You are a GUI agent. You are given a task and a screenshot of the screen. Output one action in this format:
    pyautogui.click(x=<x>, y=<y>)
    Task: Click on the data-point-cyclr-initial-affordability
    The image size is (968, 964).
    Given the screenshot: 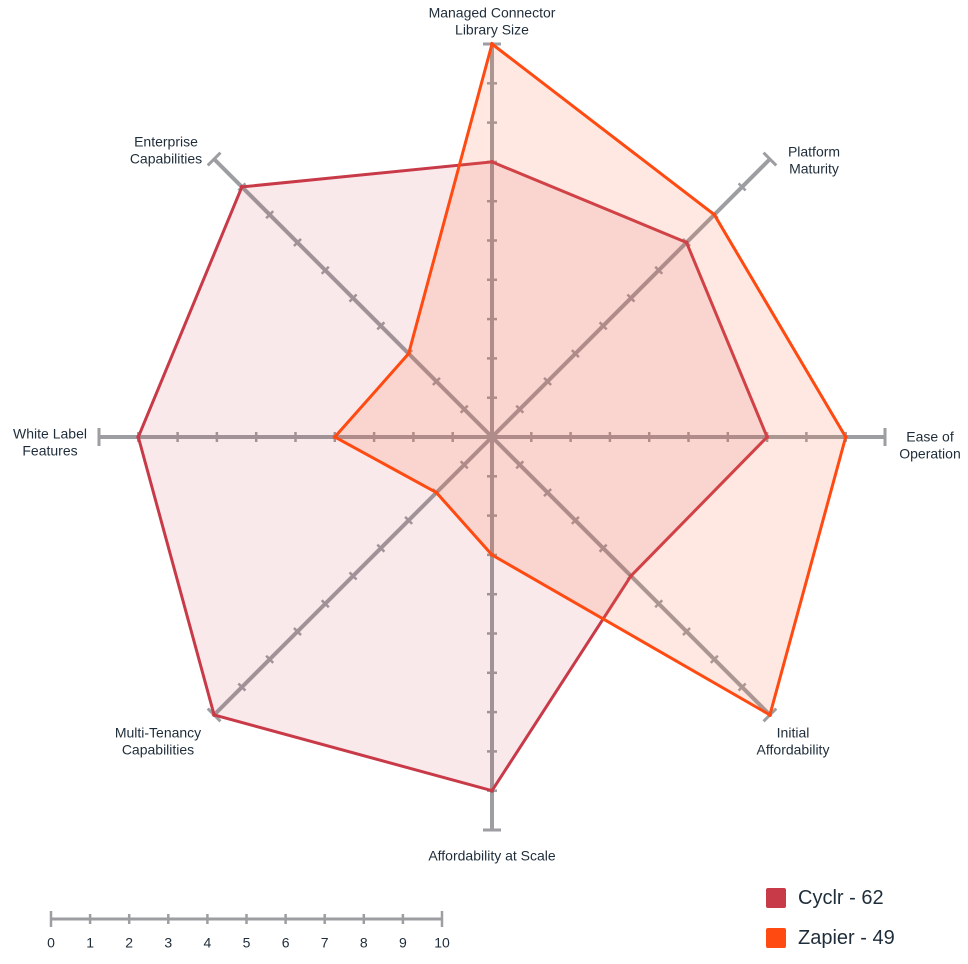 What is the action you would take?
    pyautogui.click(x=630, y=575)
    